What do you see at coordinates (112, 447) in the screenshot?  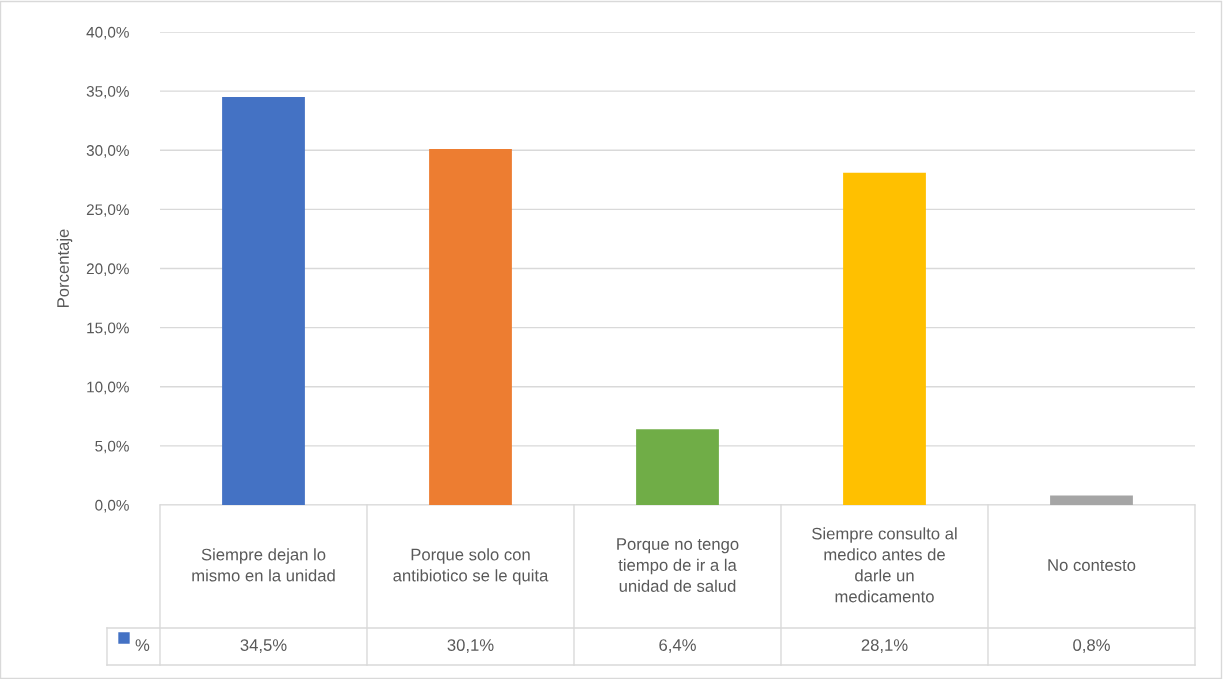 I see `y-tick-label: 5,0%` at bounding box center [112, 447].